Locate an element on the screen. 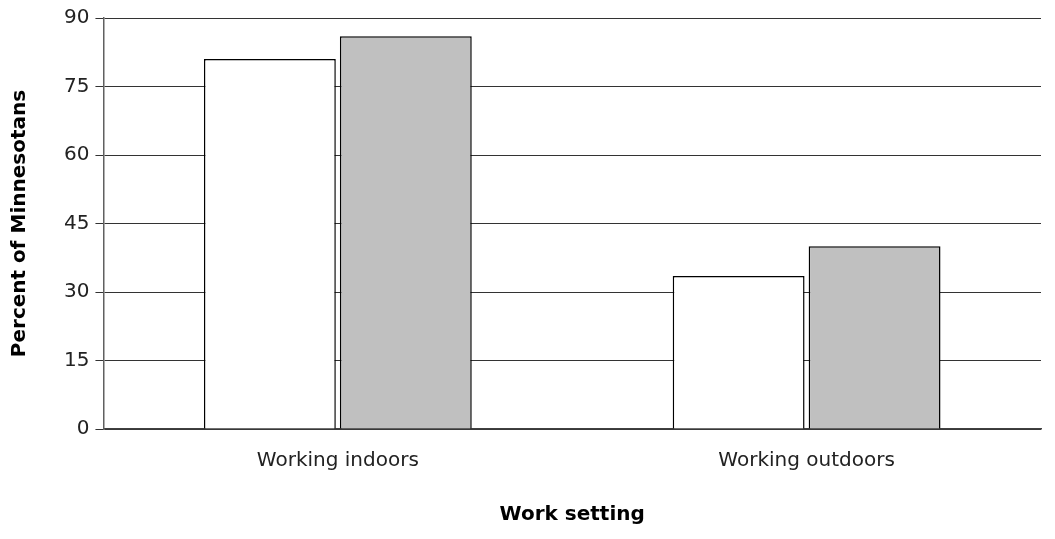 The height and width of the screenshot is (539, 1055). x-axis-title: Work setting is located at coordinates (572, 513).